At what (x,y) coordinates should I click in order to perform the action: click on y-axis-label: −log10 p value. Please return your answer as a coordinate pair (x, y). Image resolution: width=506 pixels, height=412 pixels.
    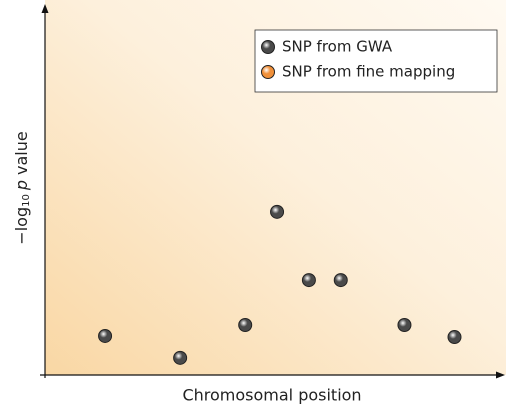
    Looking at the image, I should click on (22, 187).